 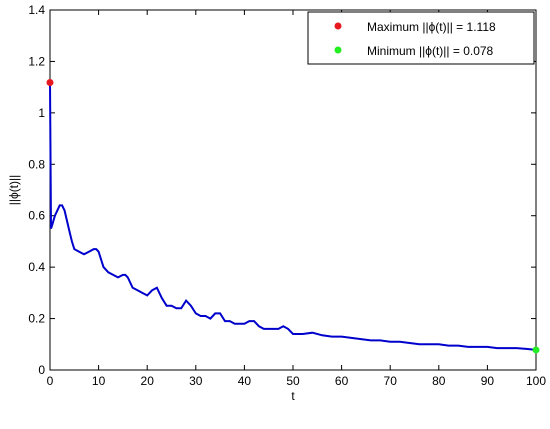 What do you see at coordinates (41, 113) in the screenshot?
I see `y-tick-label: 1` at bounding box center [41, 113].